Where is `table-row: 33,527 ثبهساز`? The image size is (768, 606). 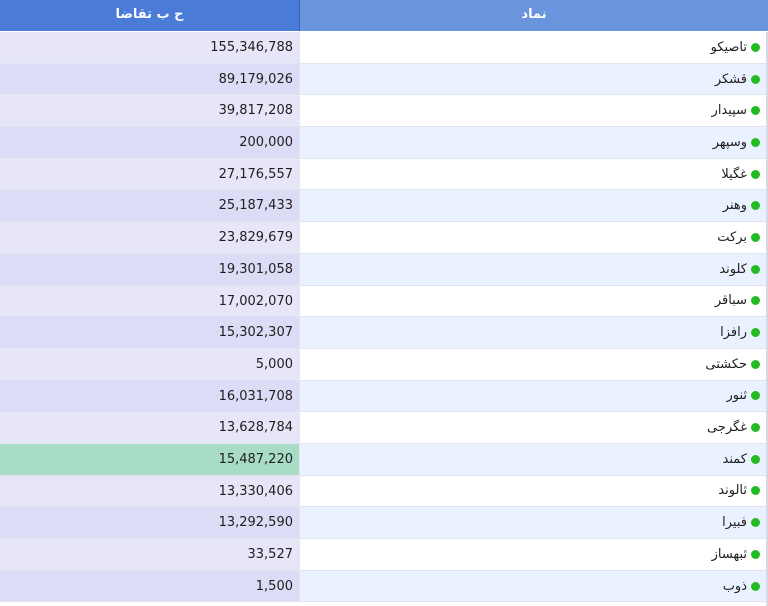
table-row: 33,527 ثبهساز is located at coordinates (384, 555).